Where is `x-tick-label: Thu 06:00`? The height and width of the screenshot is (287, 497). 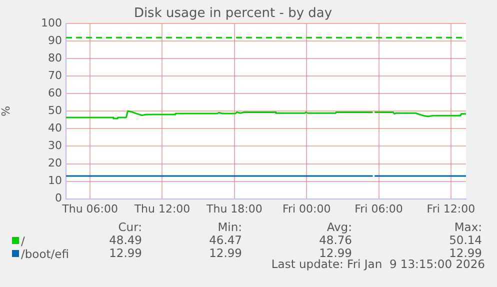 x-tick-label: Thu 06:00 is located at coordinates (89, 209).